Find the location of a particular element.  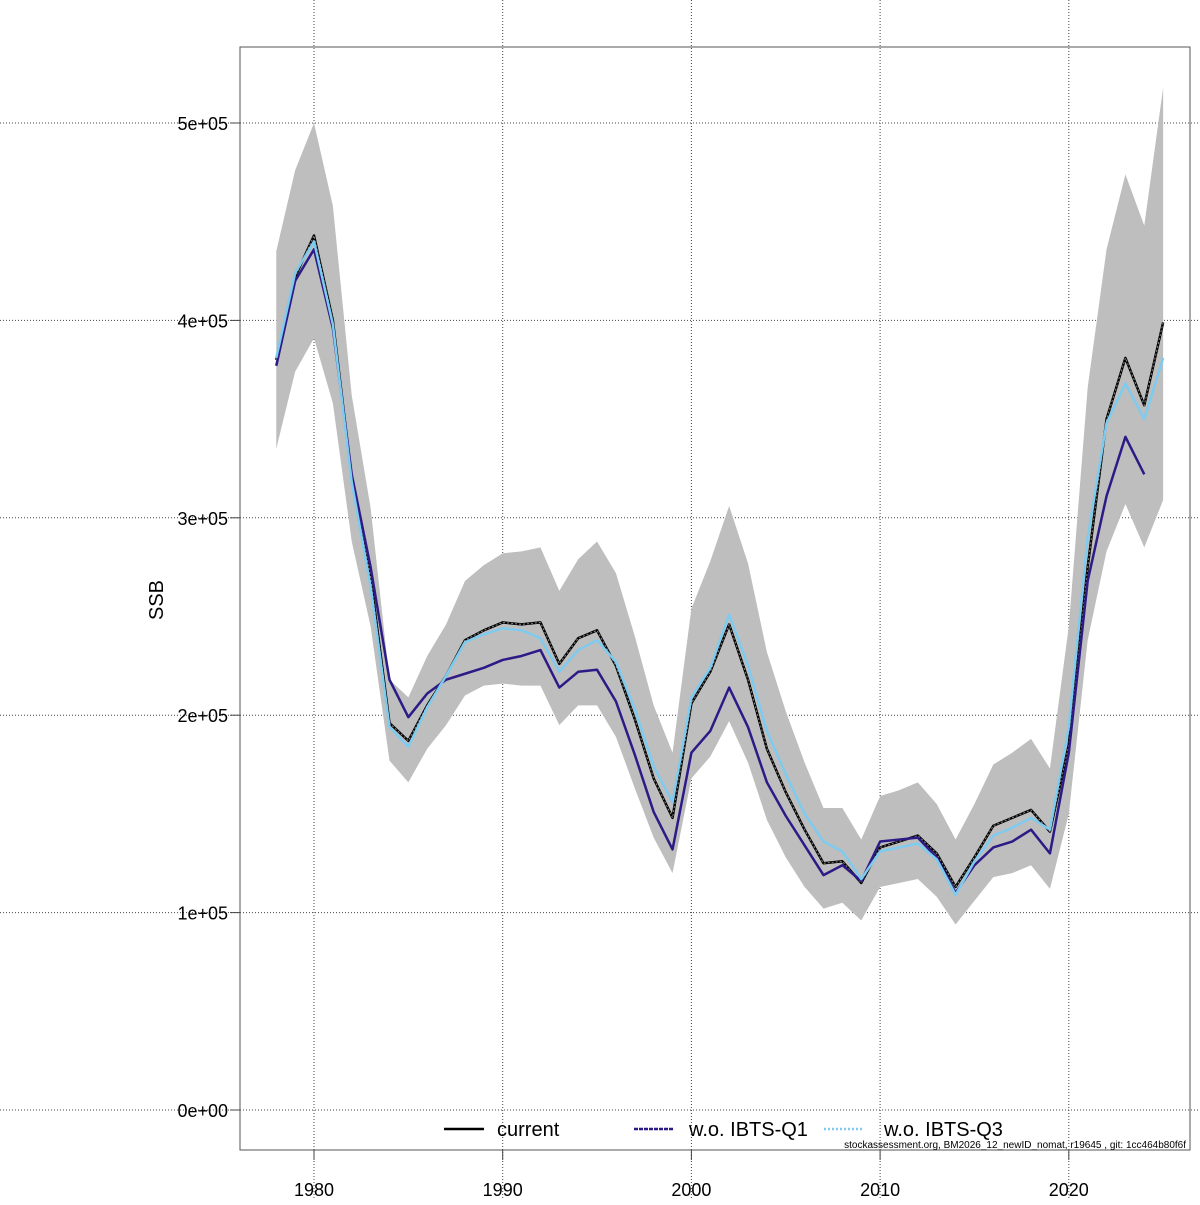

y-tick-label: 2e+05 is located at coordinates (202, 716).